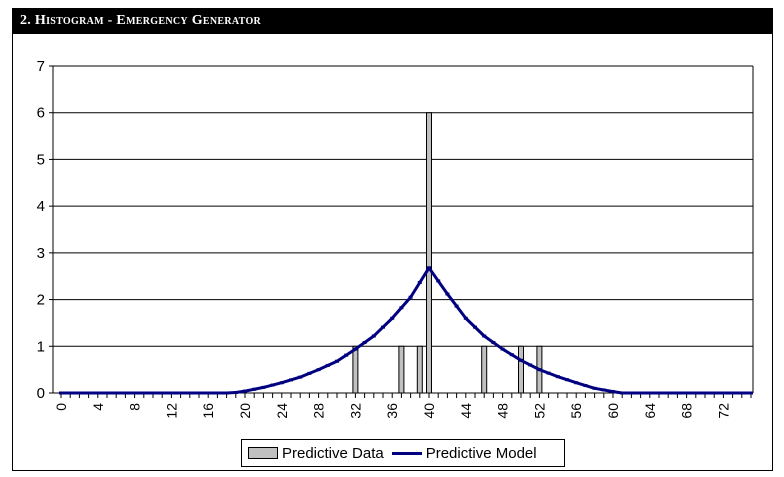 This screenshot has height=477, width=784. Describe the element at coordinates (687, 411) in the screenshot. I see `xtick-label-68: 68` at that location.